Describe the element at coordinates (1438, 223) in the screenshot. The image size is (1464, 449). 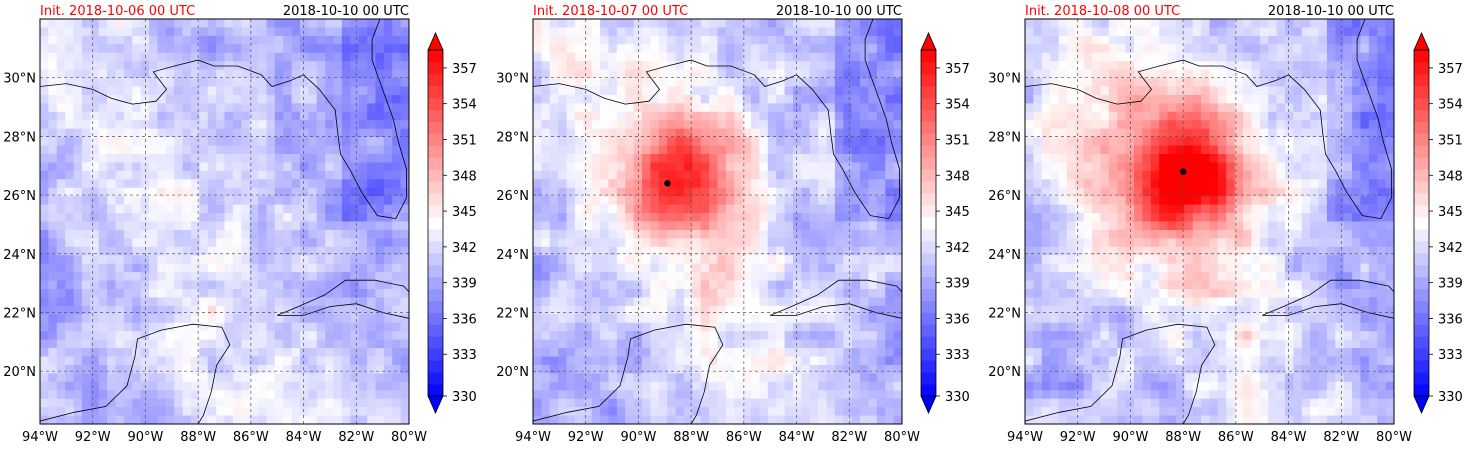
I see `colorbar: 330 333 336 339 342 345 348 351 354 357` at that location.